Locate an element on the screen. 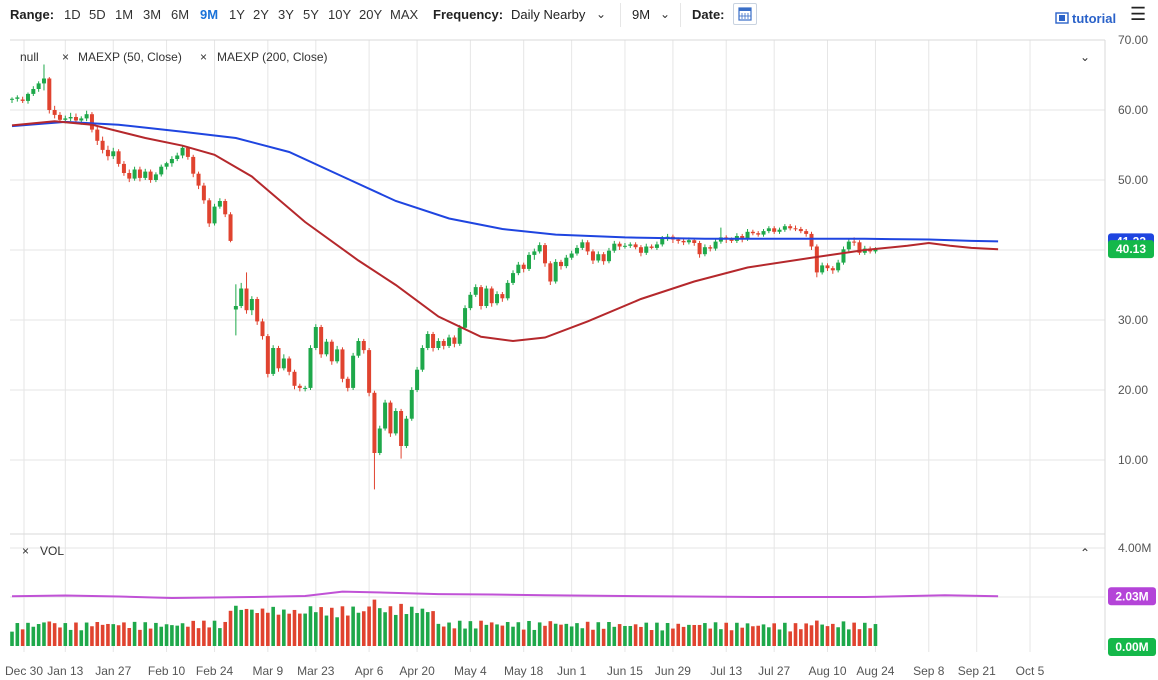 The width and height of the screenshot is (1158, 680). range-9m: 9M is located at coordinates (209, 14).